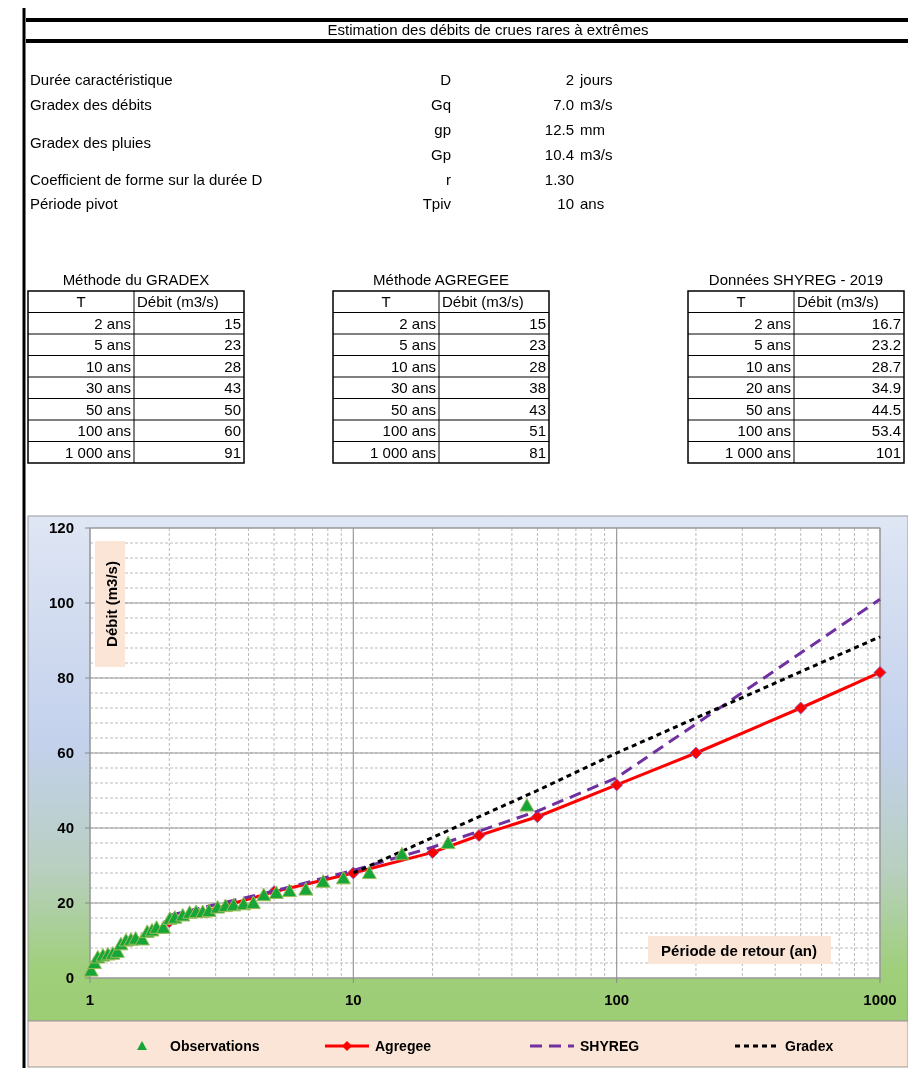 This screenshot has width=916, height=1072. I want to click on text: Méthode du GRADEX, so click(136, 279).